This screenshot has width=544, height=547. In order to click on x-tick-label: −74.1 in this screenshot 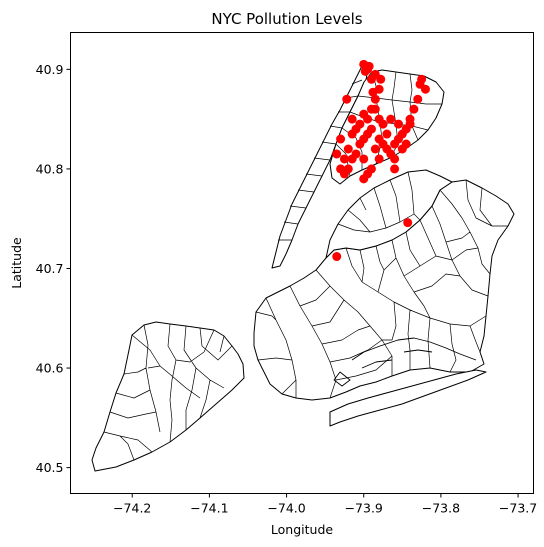, I will do `click(209, 508)`.